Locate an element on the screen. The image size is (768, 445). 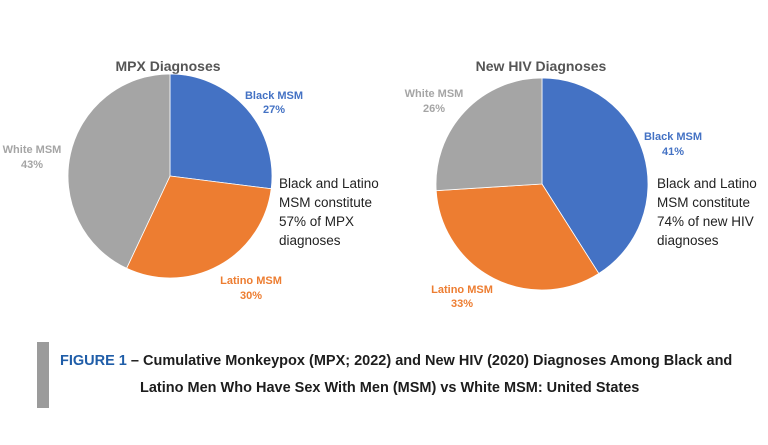
hiv-label-black-msm: Black MSM is located at coordinates (673, 137).